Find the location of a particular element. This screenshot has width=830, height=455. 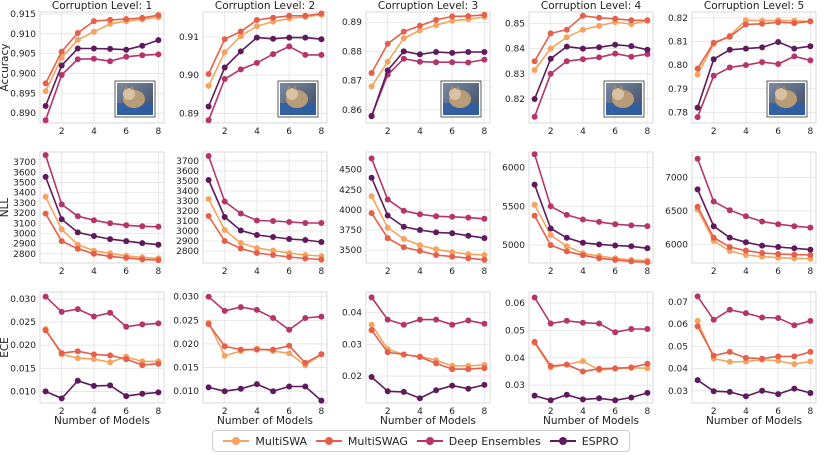

y-axis-label-accuracy: Accuracy is located at coordinates (5, 68).